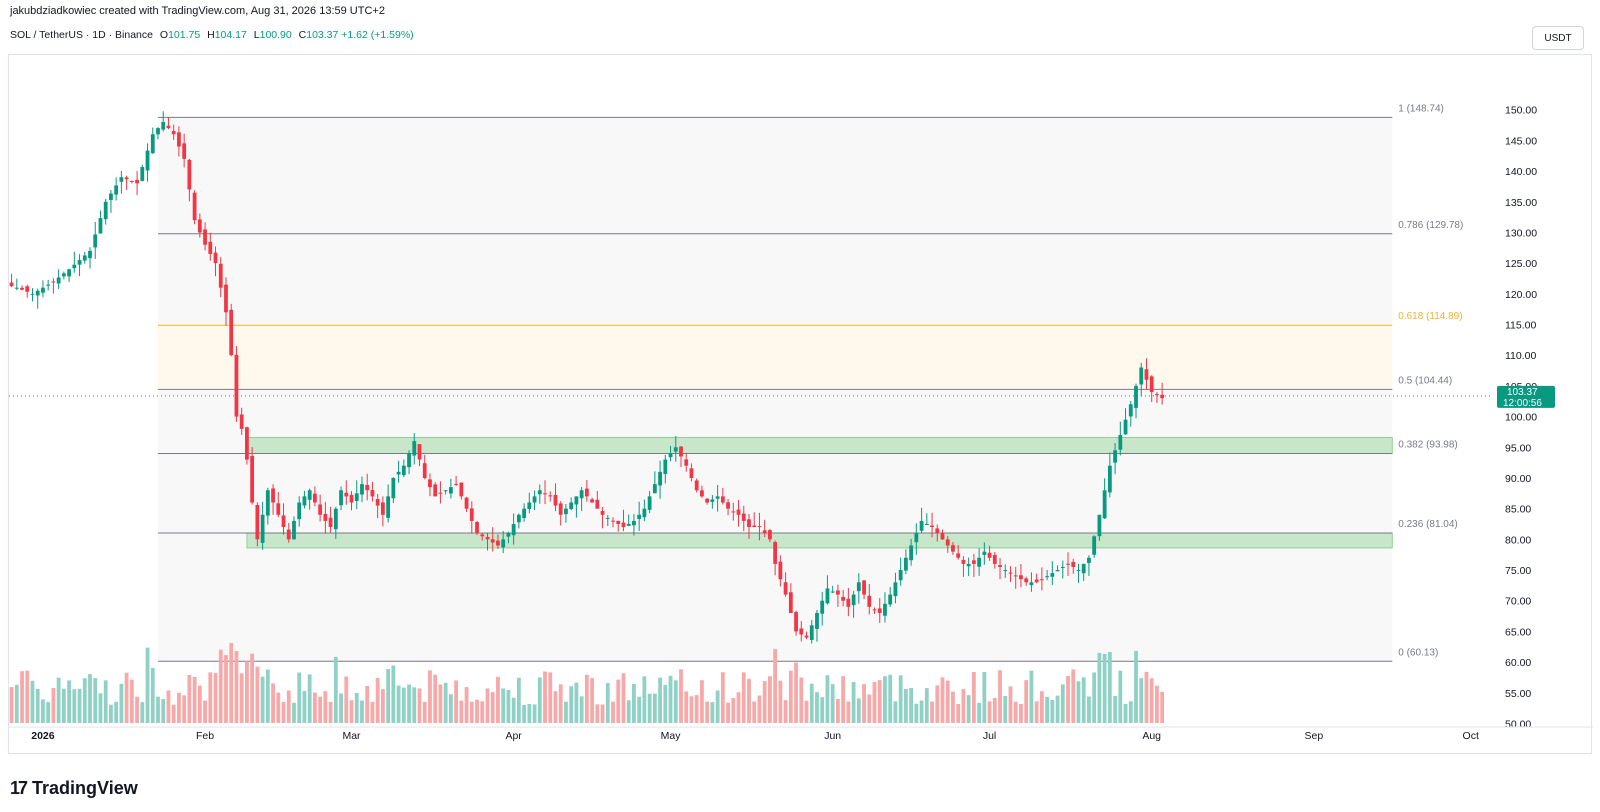 This screenshot has width=1600, height=812. I want to click on close-label: C, so click(302, 35).